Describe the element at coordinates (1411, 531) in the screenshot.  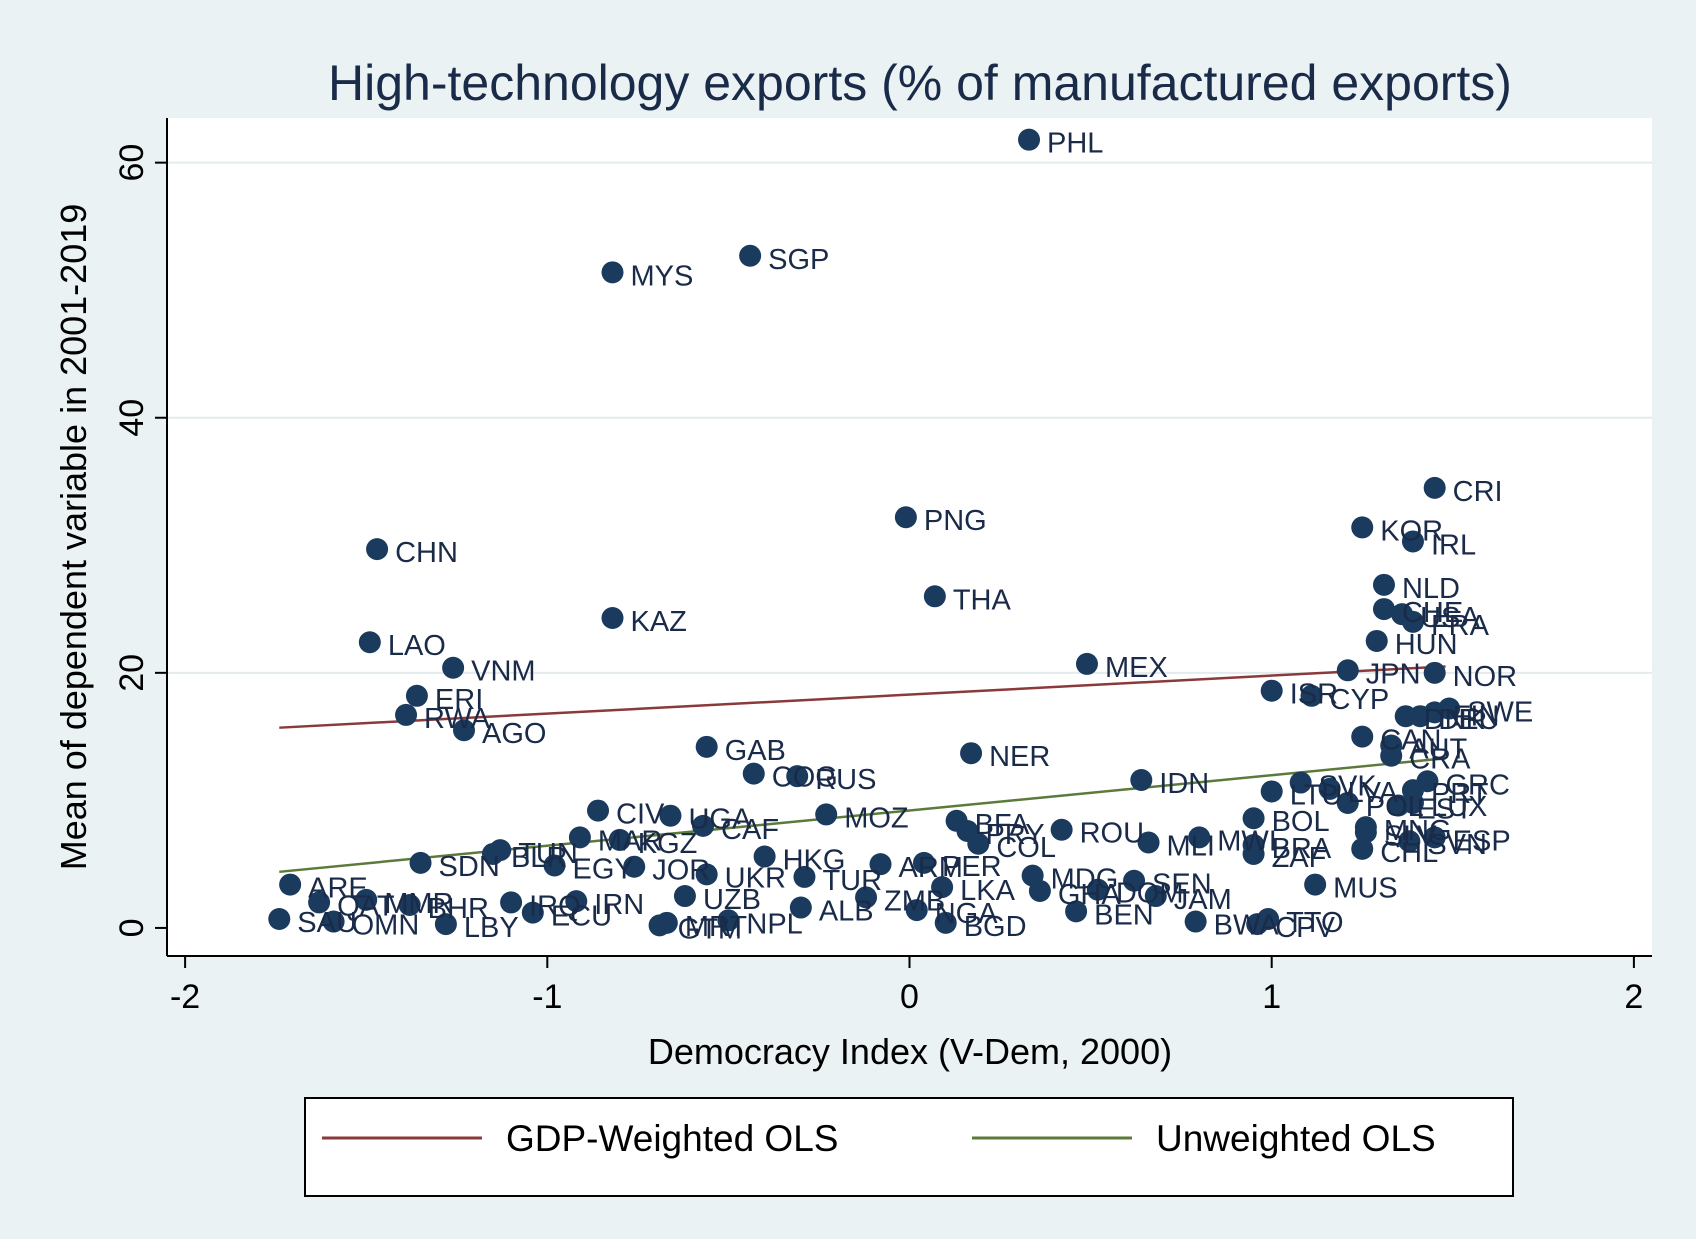
I see `data-label: KOR` at that location.